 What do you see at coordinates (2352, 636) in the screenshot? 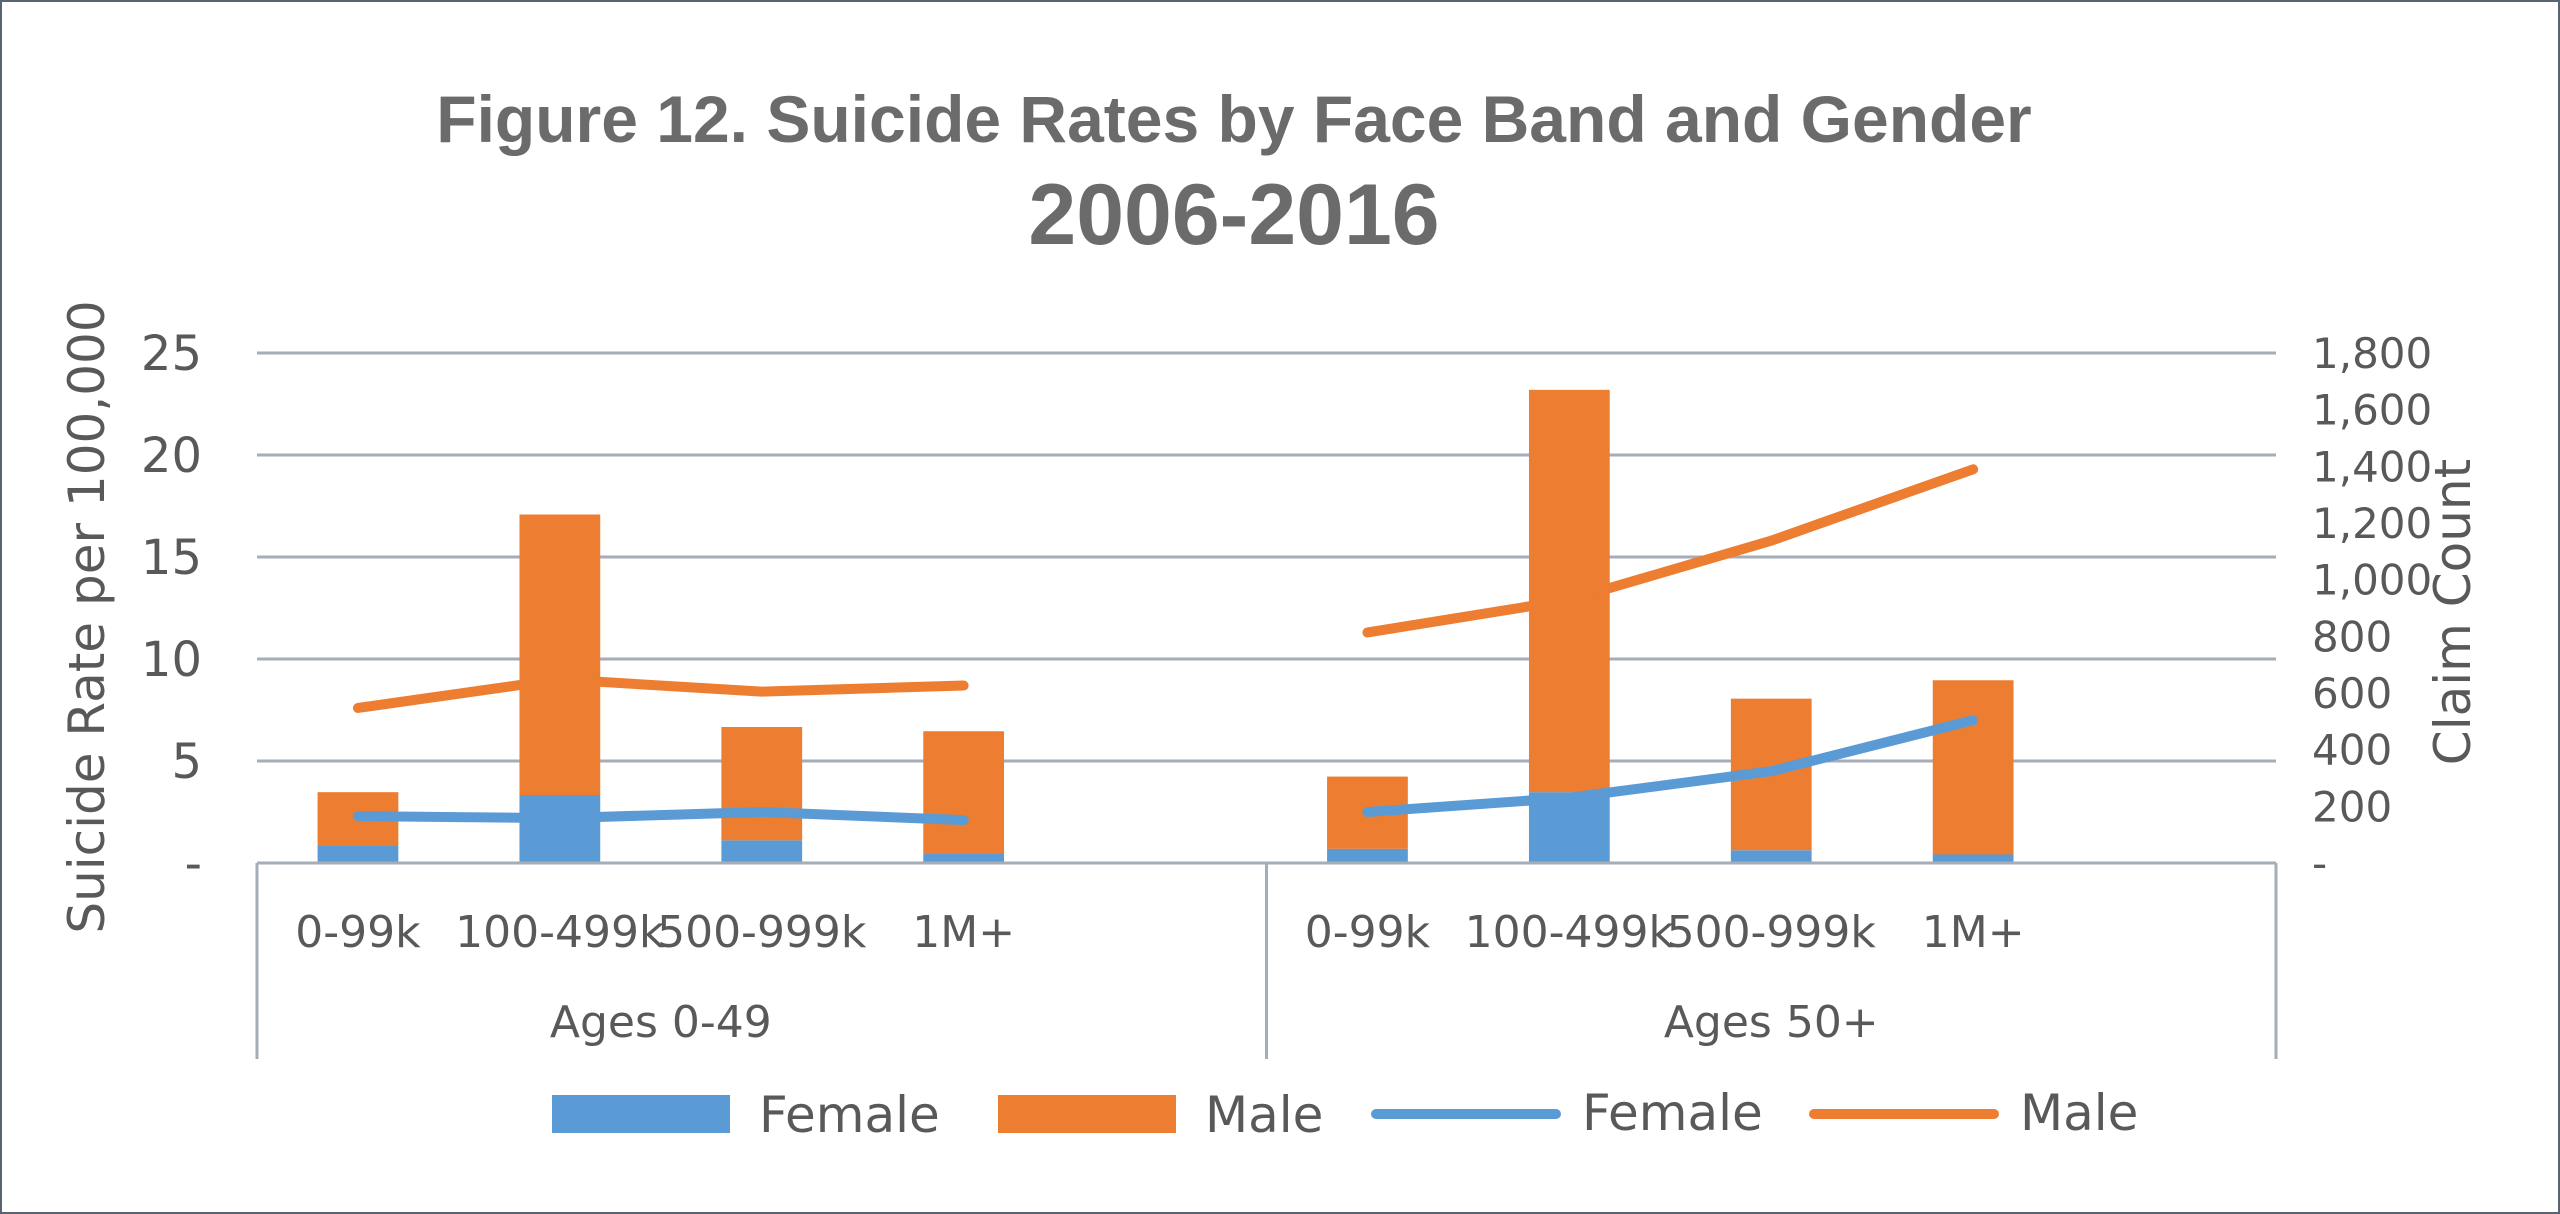
I see `y2-tick-label: 800` at bounding box center [2352, 636].